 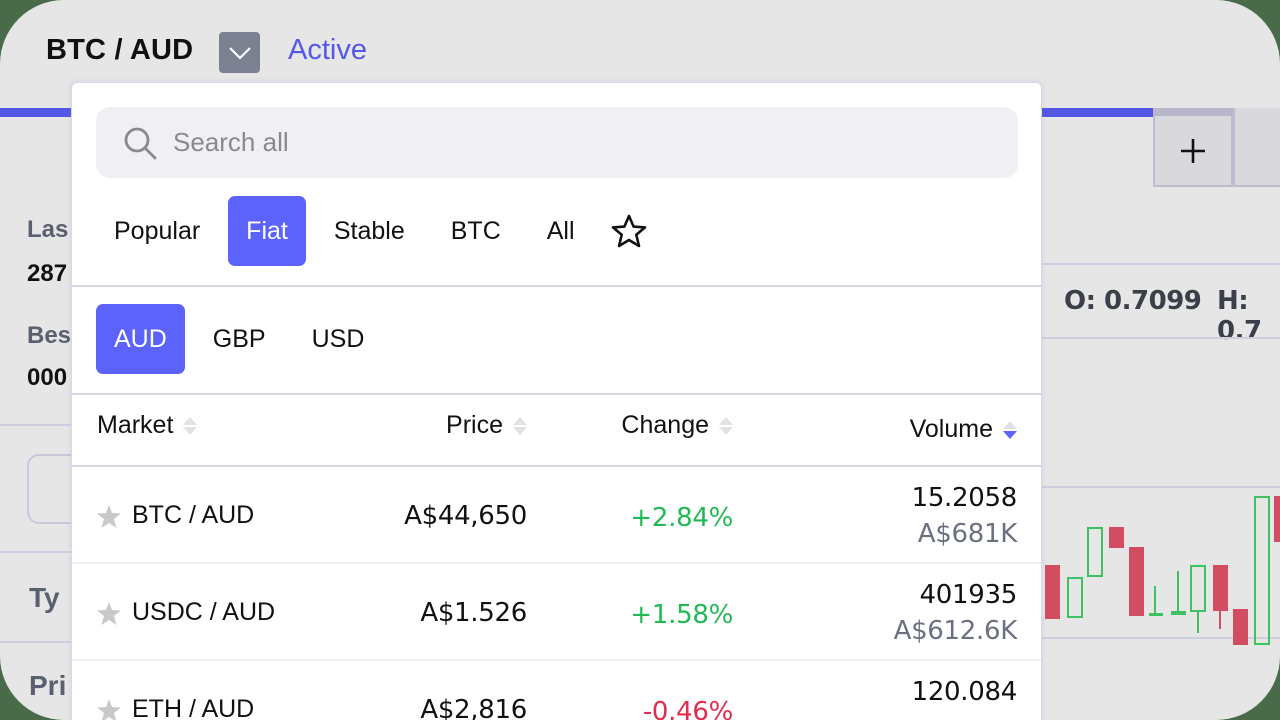 I want to click on table-row: BTC / AUD A$44,650 +2.84% 15.2058 A$681K, so click(x=556, y=515).